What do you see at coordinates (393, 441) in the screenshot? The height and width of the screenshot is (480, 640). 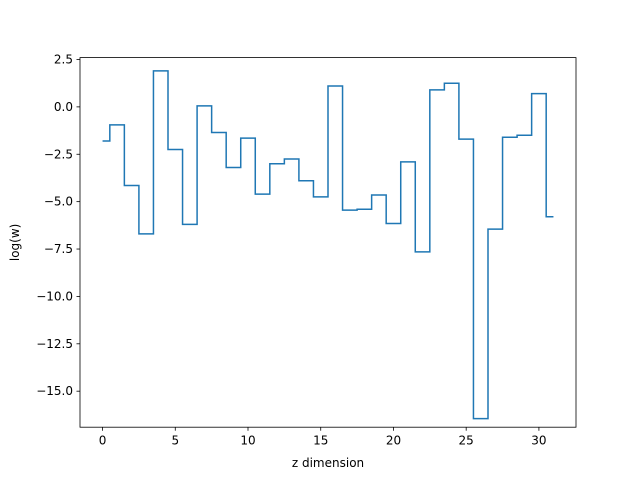 I see `x-tick-label: 20` at bounding box center [393, 441].